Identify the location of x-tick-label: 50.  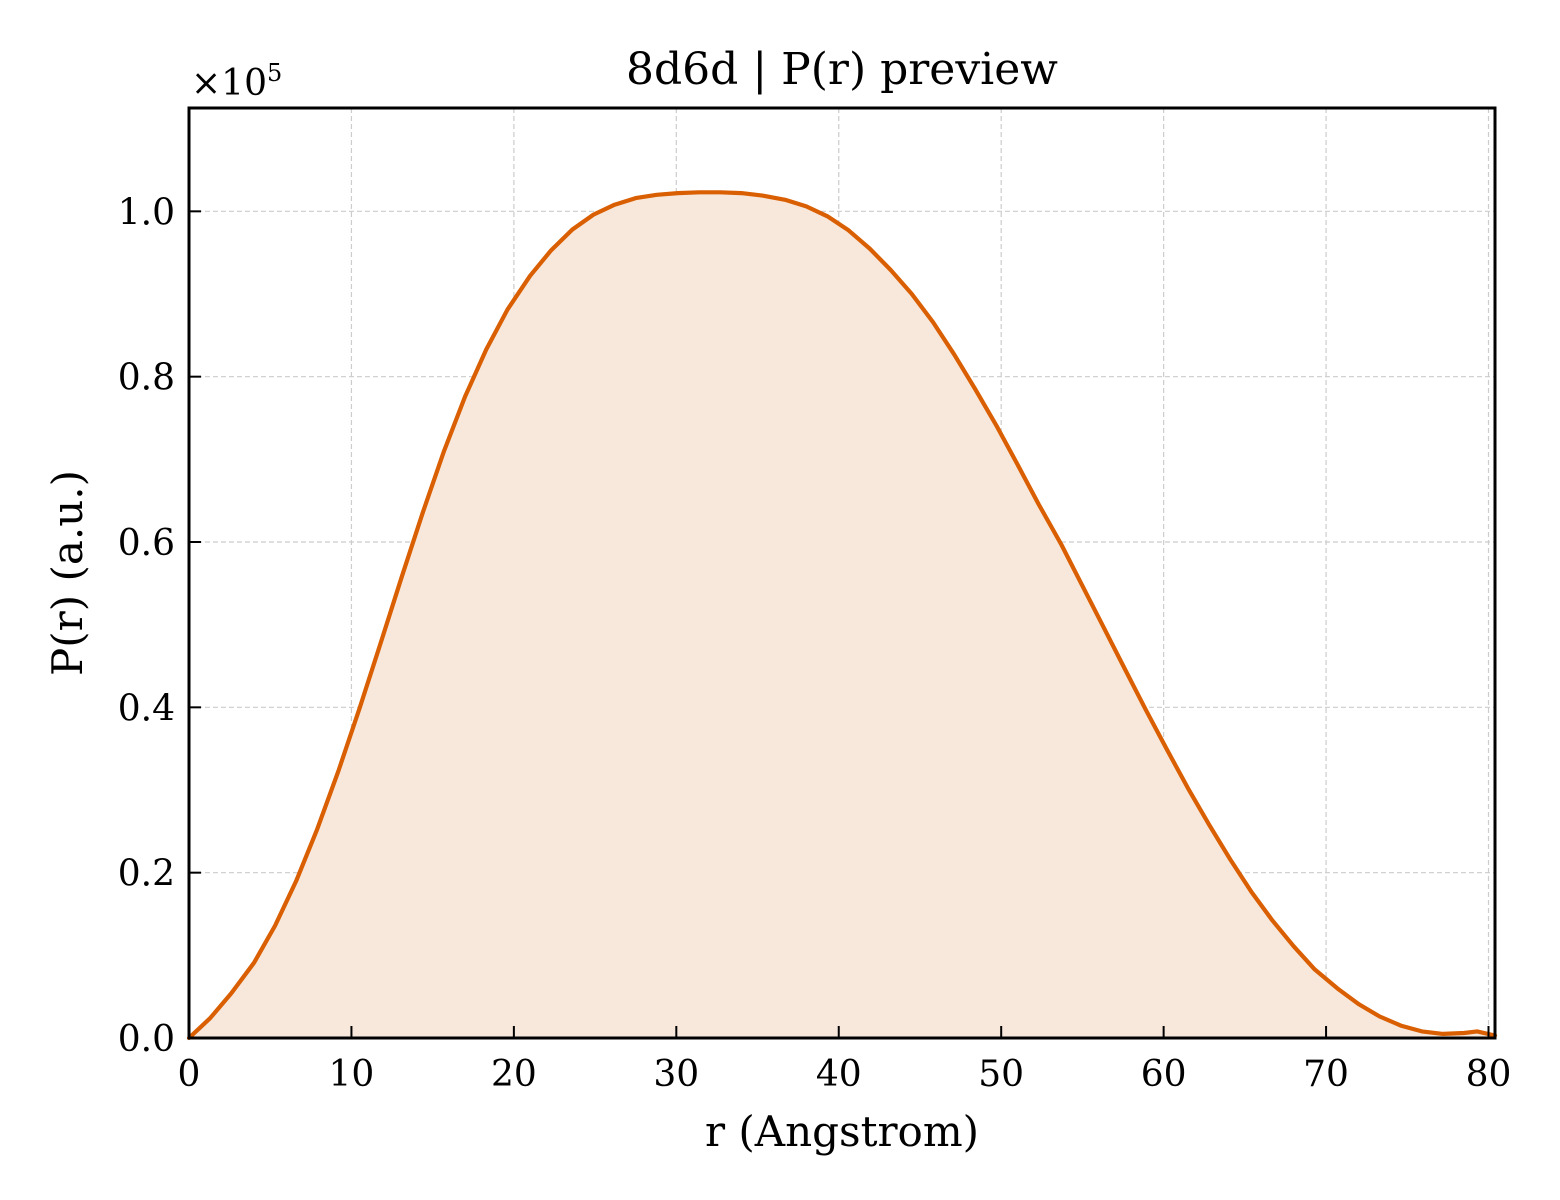
(1001, 1074).